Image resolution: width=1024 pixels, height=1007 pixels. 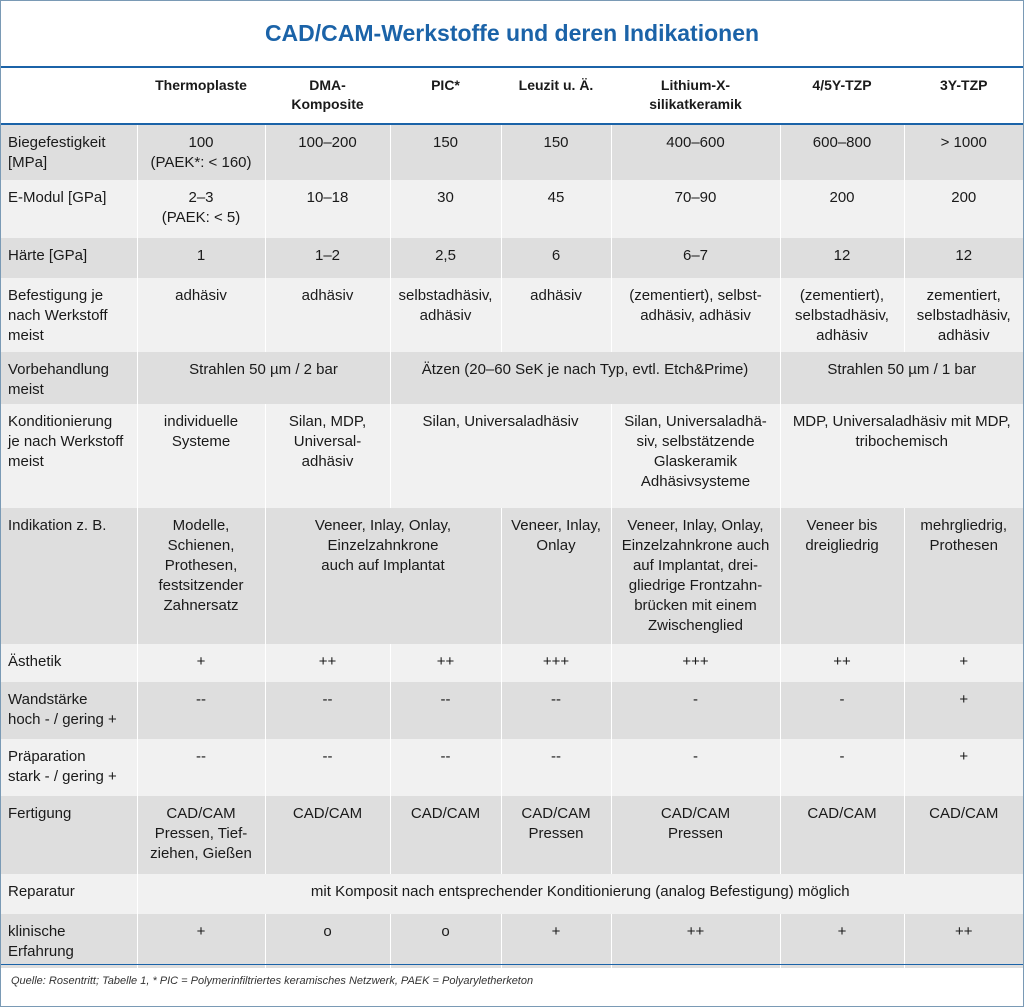 I want to click on cell: individuelle Systeme, so click(x=200, y=456).